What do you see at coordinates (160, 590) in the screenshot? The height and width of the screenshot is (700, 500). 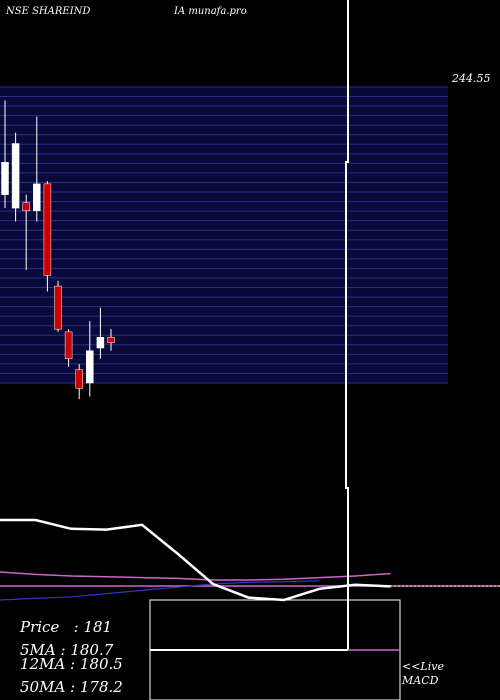 I see `indicator-blue-line` at bounding box center [160, 590].